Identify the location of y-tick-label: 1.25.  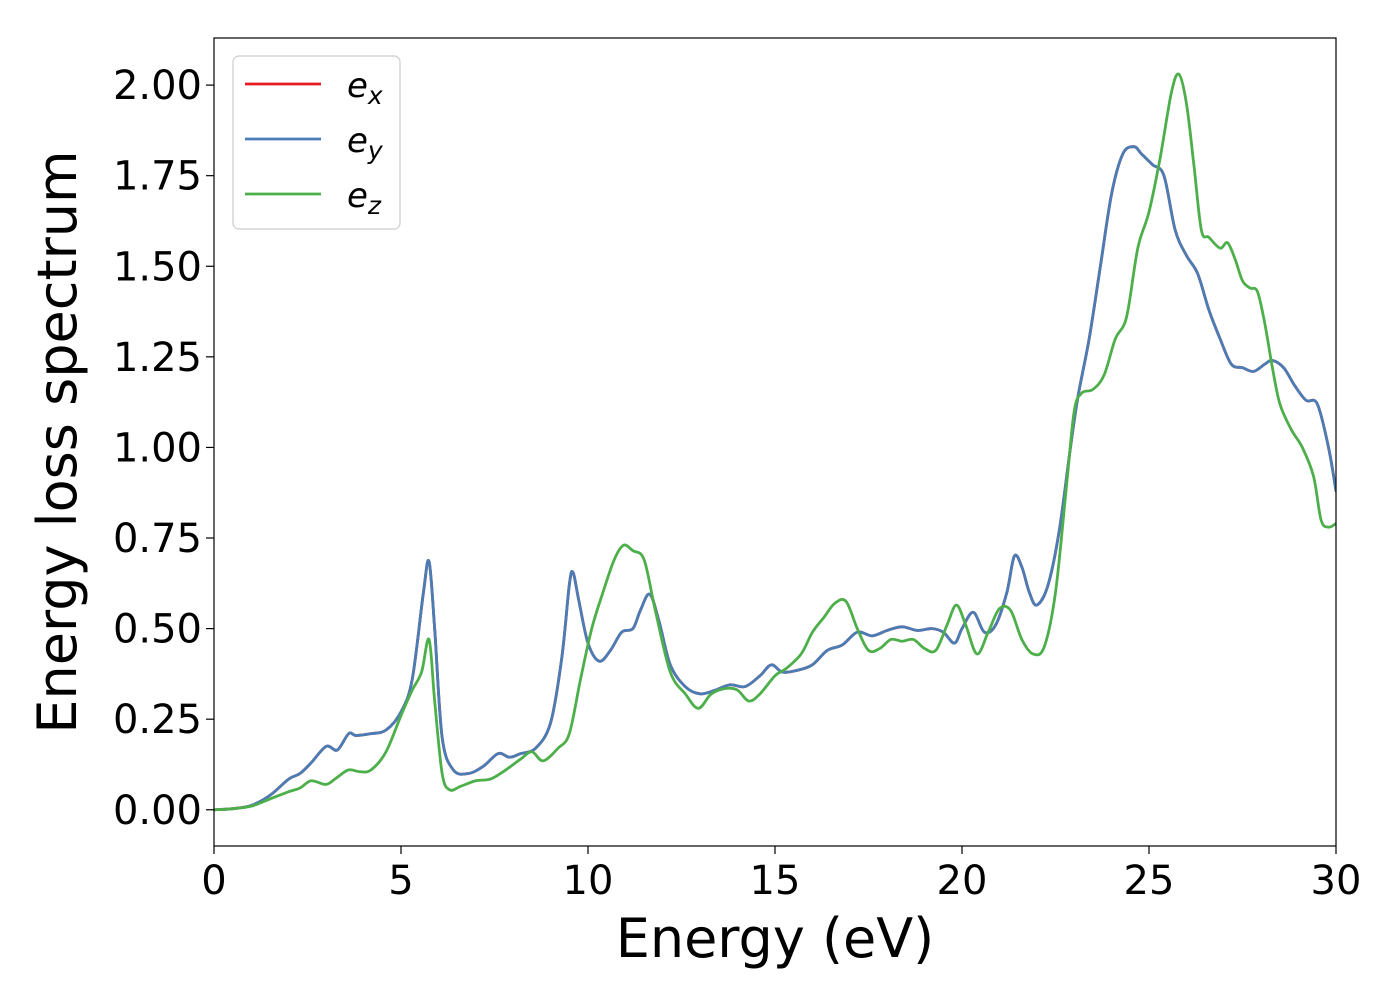
(157, 358).